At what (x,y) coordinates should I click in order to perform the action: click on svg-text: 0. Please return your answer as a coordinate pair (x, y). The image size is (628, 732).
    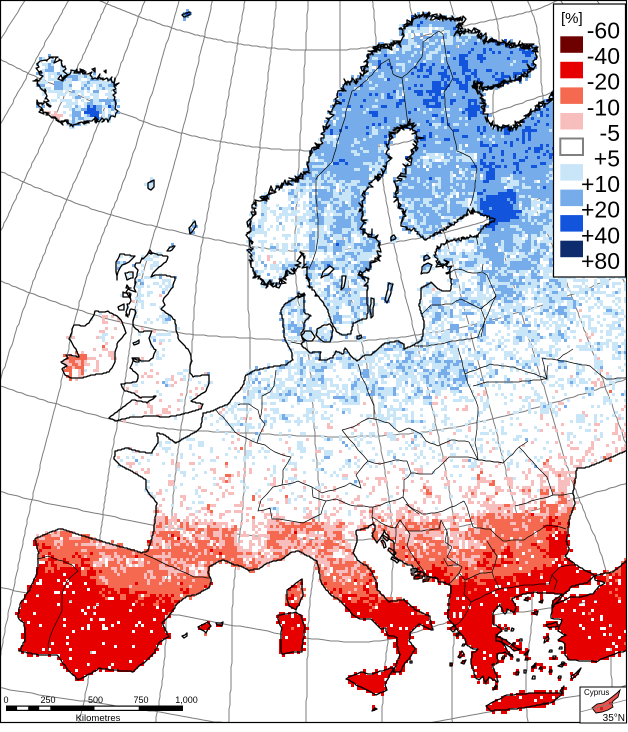
    Looking at the image, I should click on (5, 700).